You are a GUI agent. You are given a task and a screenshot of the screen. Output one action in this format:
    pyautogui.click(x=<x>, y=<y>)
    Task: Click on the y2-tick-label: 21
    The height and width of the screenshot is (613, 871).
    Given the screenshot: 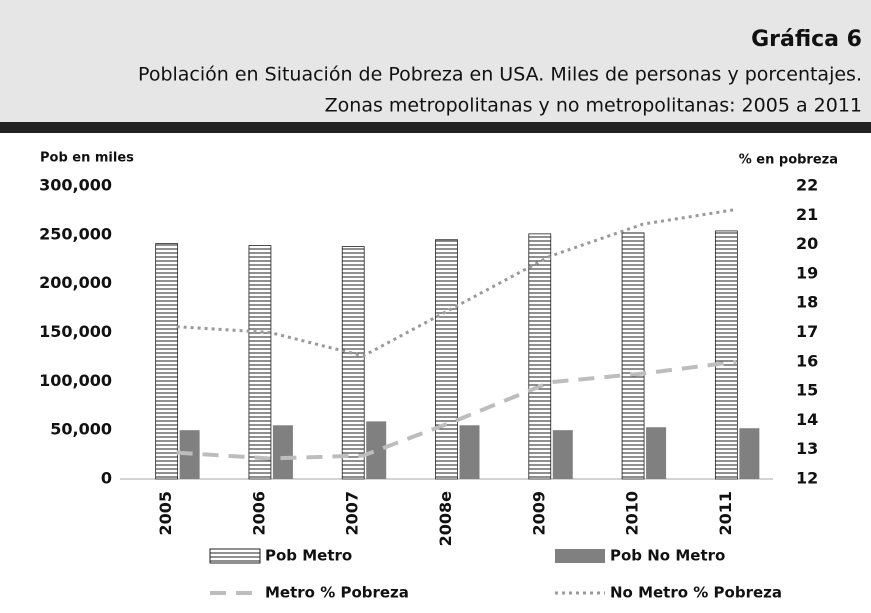 What is the action you would take?
    pyautogui.click(x=807, y=214)
    